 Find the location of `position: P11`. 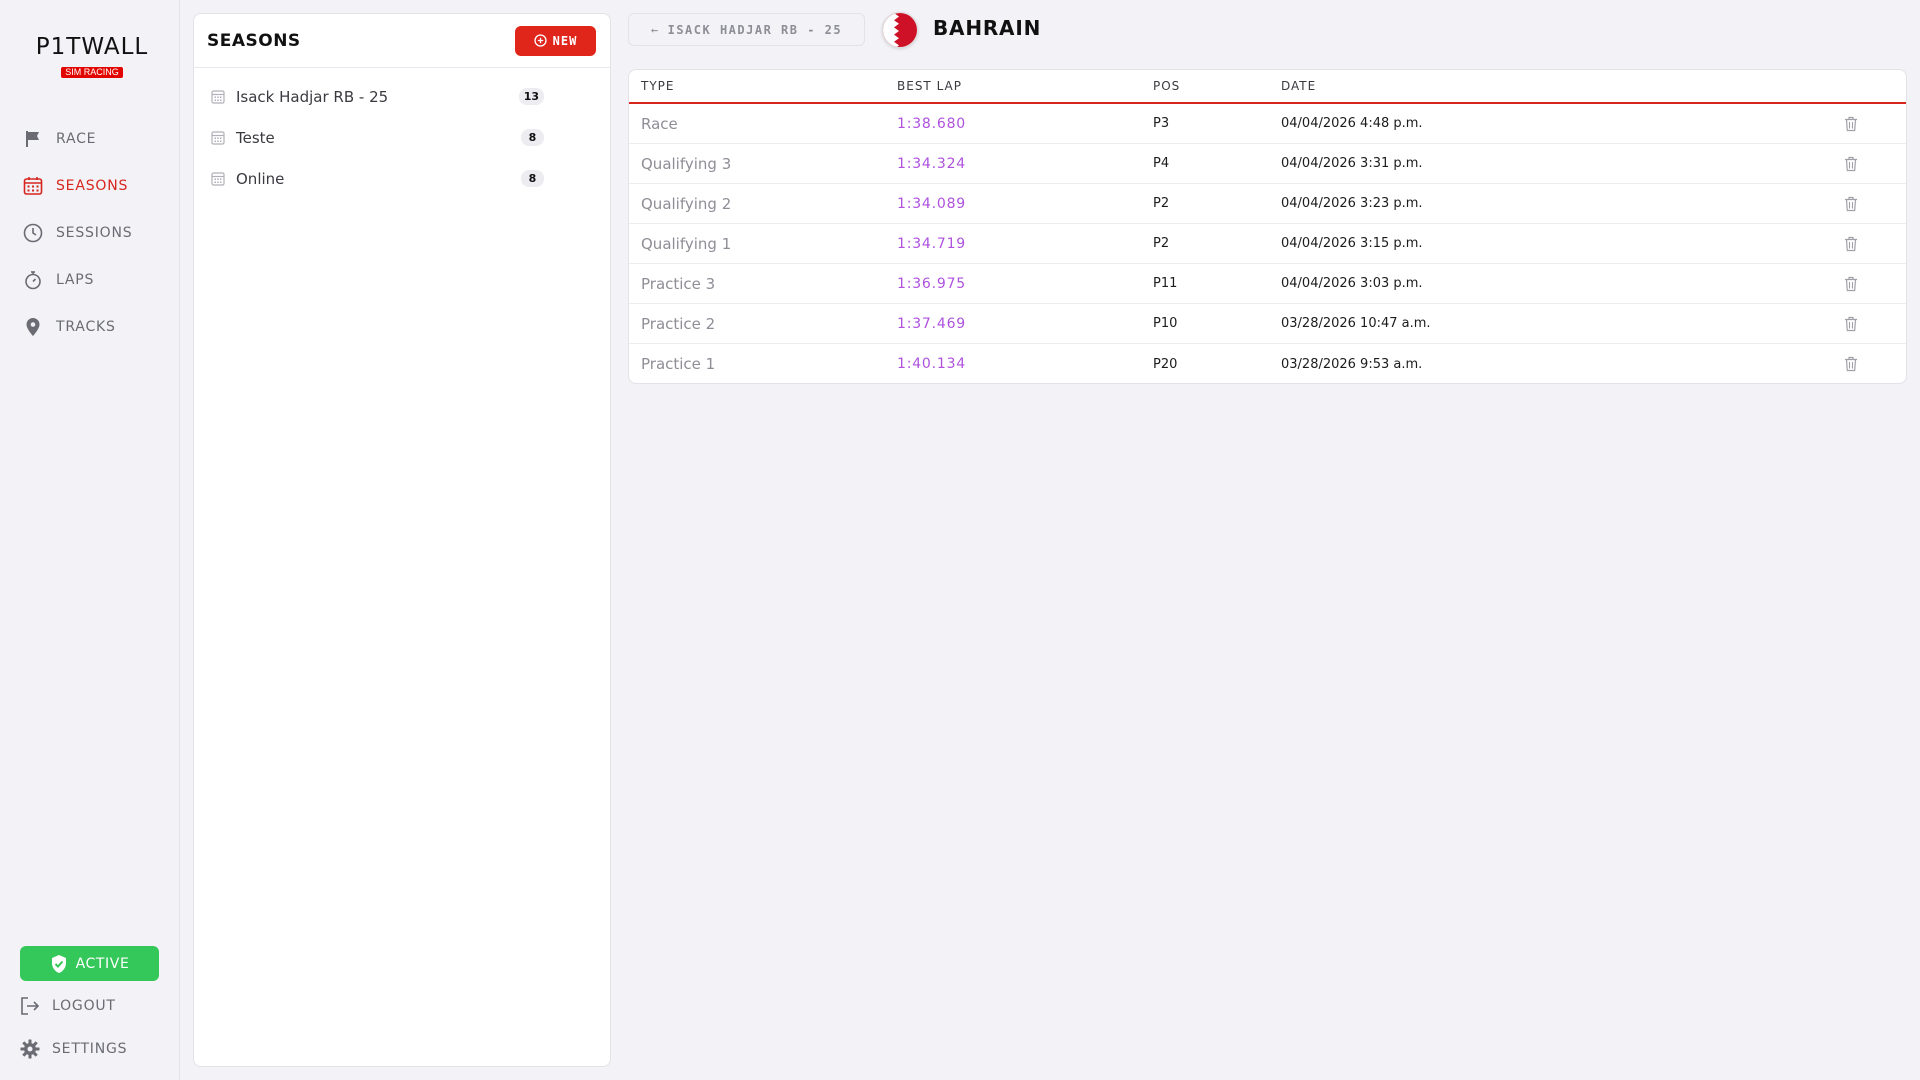

position: P11 is located at coordinates (1165, 283).